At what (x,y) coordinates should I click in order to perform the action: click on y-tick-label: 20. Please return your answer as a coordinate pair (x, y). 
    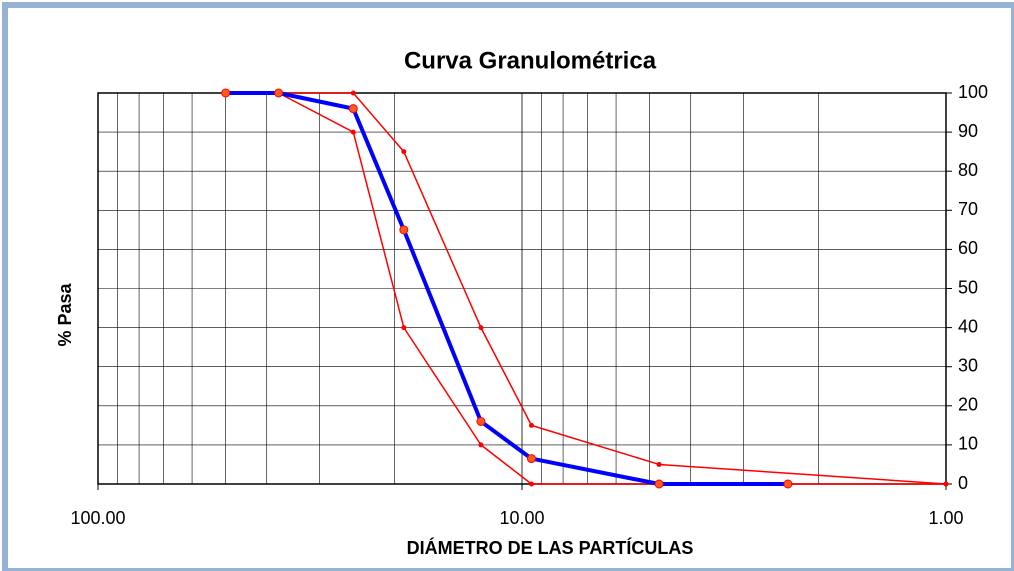
    Looking at the image, I should click on (968, 405).